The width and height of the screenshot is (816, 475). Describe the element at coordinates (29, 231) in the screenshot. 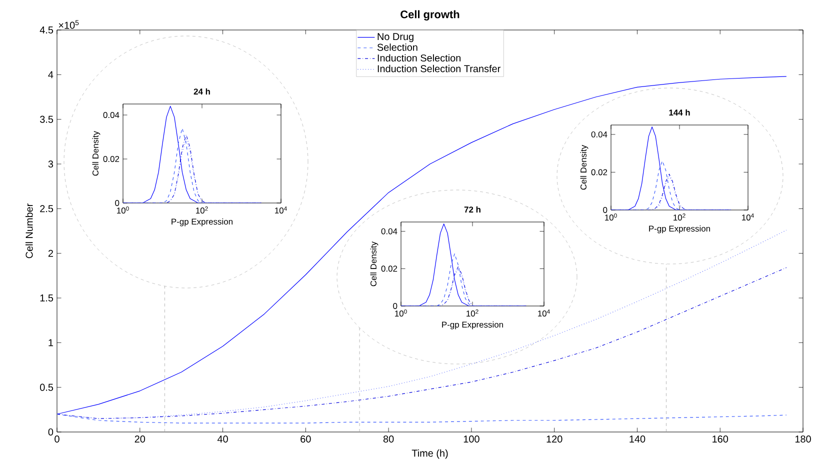

I see `y-axis-title: Cell Number` at that location.